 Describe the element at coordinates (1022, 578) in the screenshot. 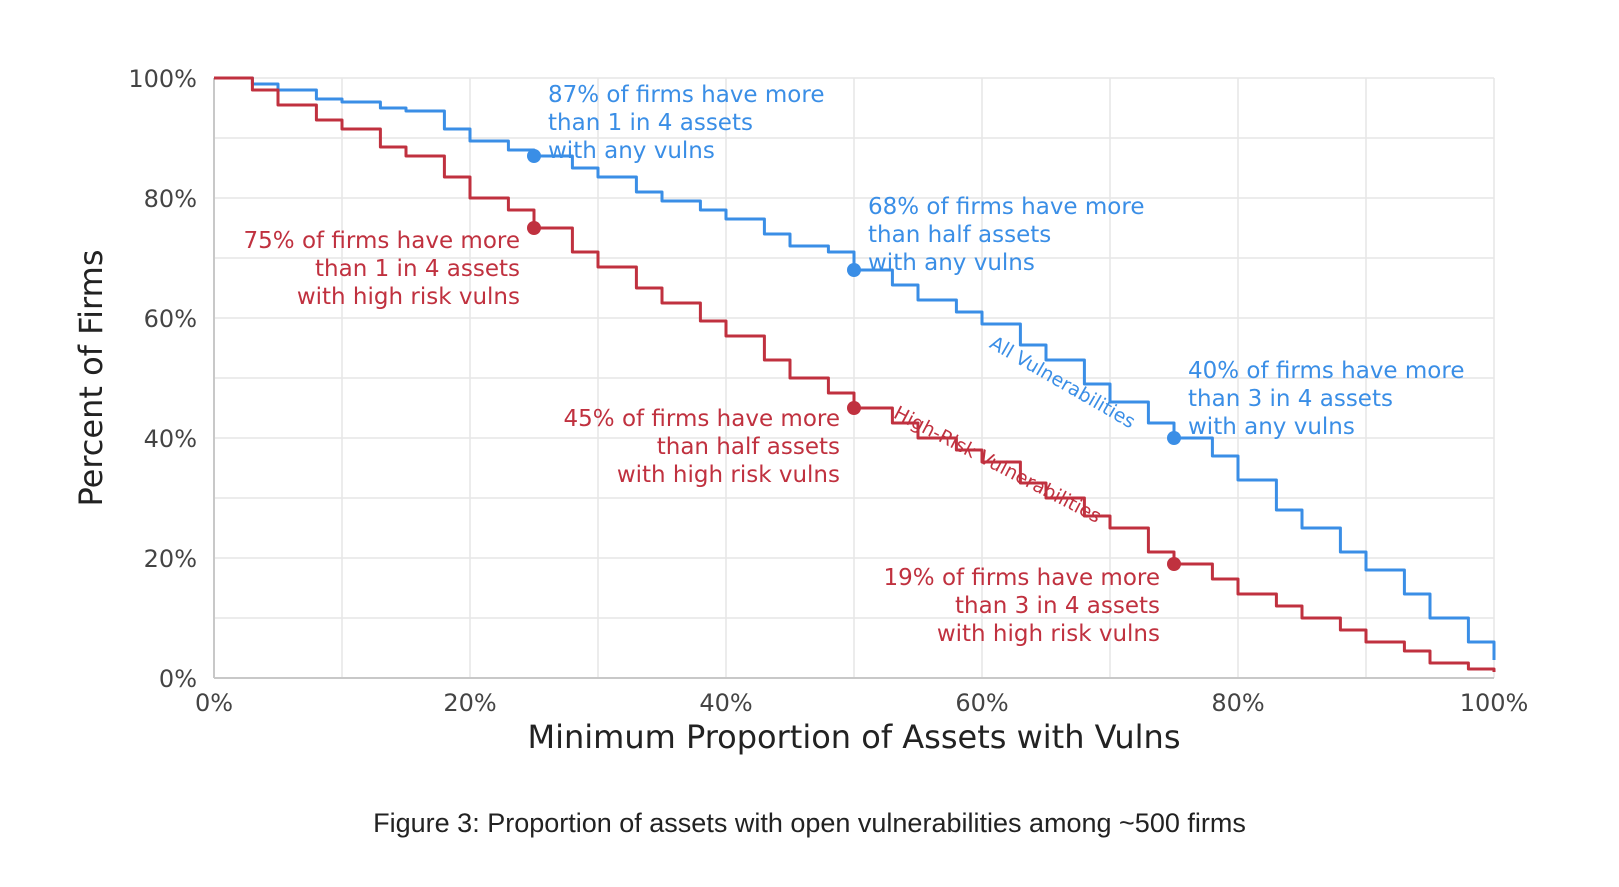

I see `annotation-line: 19% of firms have more` at that location.